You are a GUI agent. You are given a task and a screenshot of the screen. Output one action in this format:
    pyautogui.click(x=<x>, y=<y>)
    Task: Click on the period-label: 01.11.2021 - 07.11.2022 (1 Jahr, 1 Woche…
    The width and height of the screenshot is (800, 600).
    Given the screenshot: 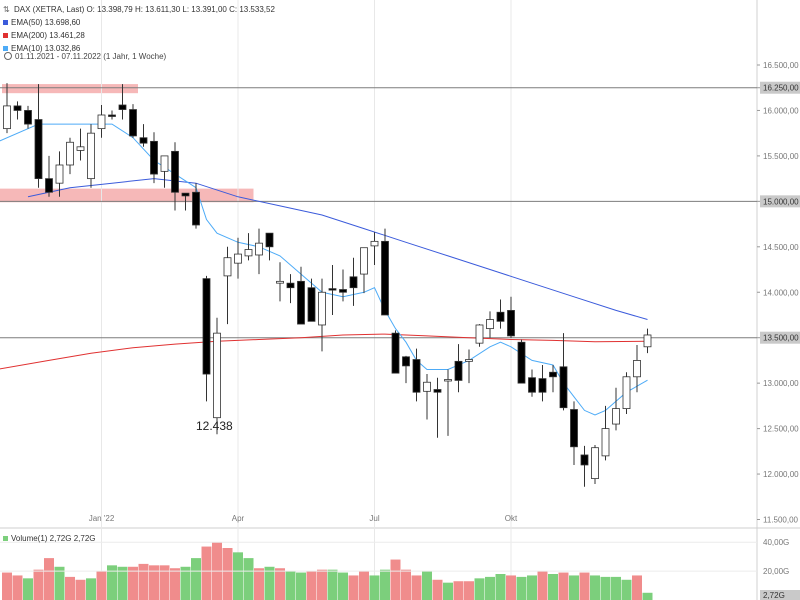 What is the action you would take?
    pyautogui.click(x=85, y=56)
    